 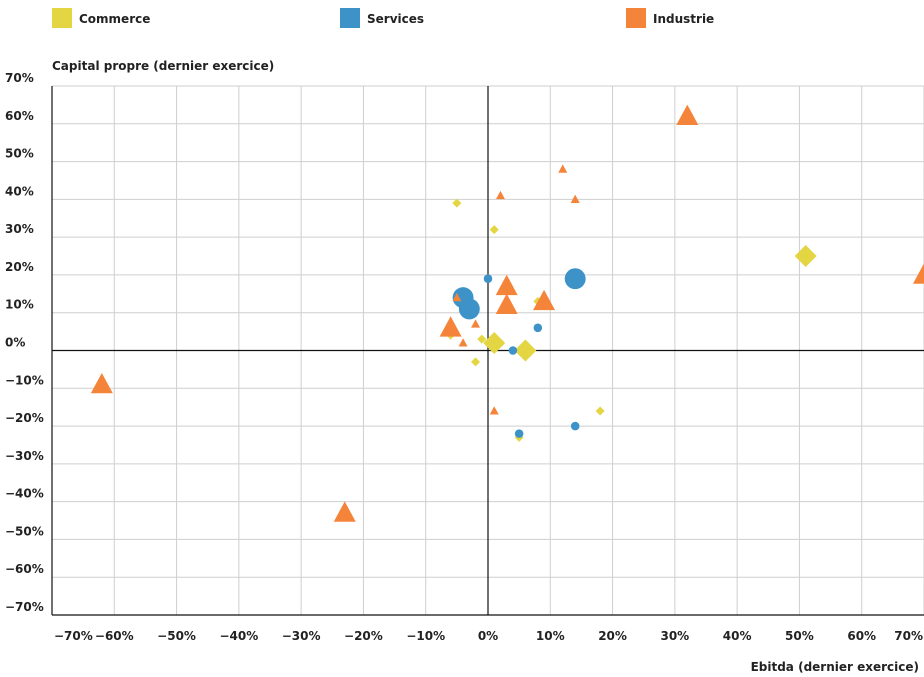 What do you see at coordinates (19, 191) in the screenshot?
I see `y-tick-label: 40%` at bounding box center [19, 191].